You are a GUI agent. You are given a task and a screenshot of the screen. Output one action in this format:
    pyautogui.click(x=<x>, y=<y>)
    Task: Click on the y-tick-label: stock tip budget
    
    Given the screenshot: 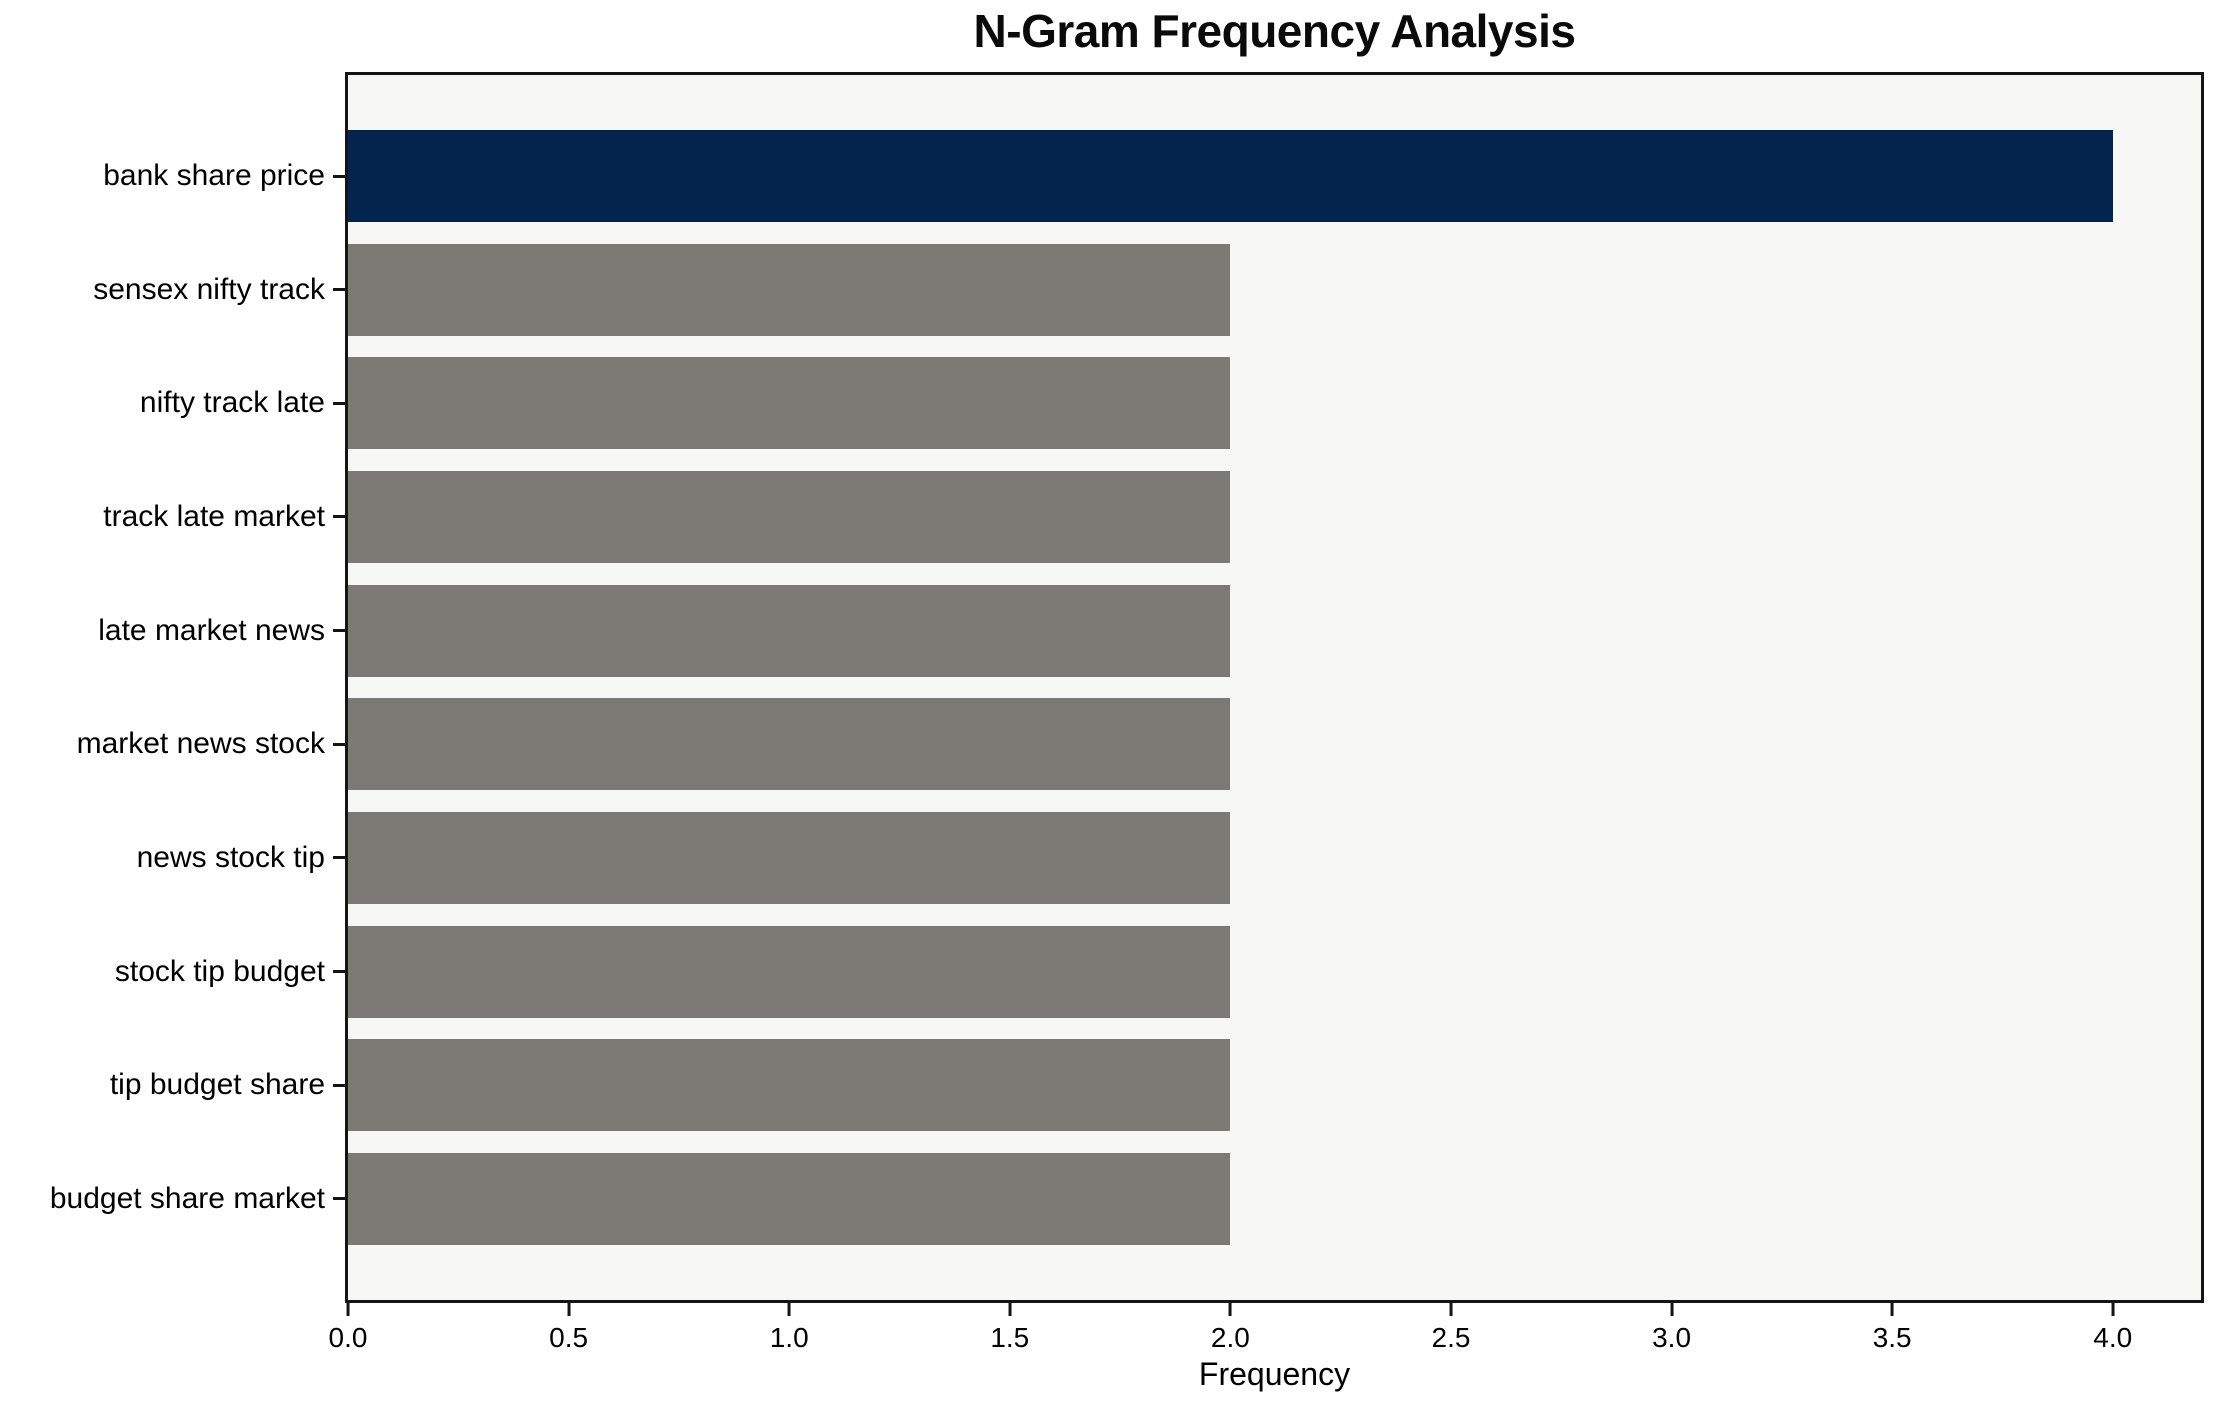 What is the action you would take?
    pyautogui.click(x=219, y=971)
    